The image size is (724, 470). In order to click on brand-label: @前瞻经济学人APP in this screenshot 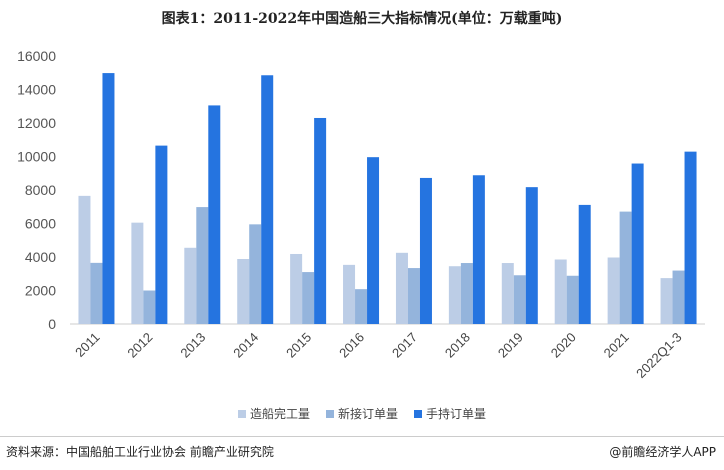, I will do `click(662, 452)`.